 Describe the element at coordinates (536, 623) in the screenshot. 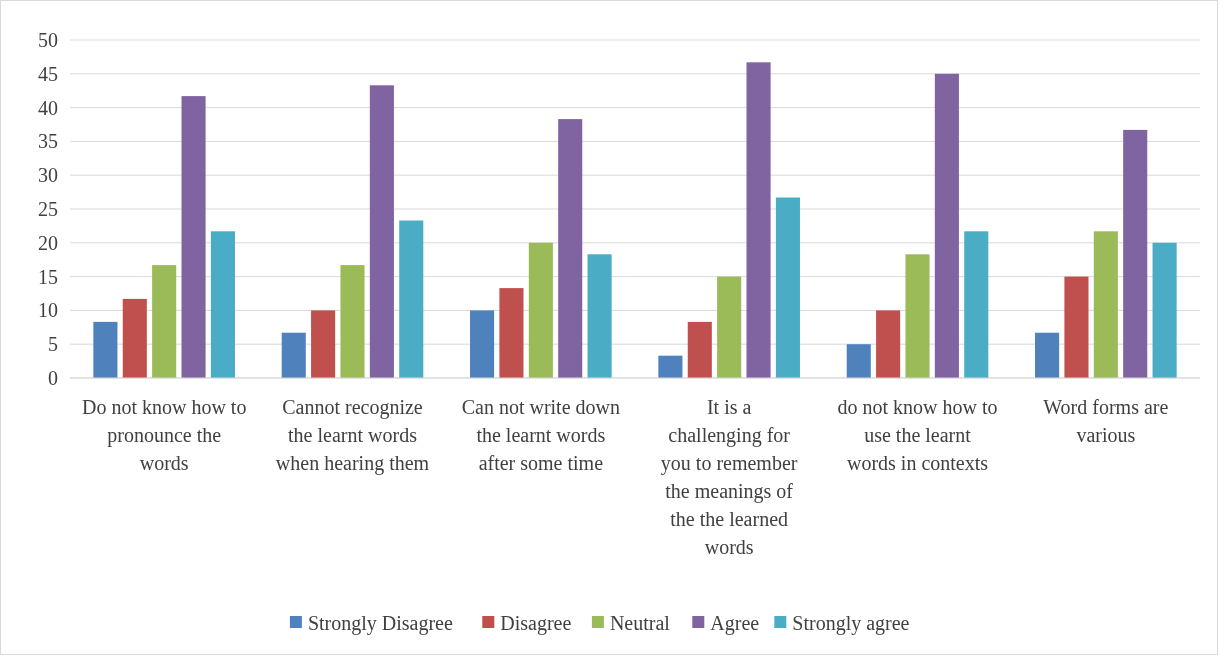

I see `legend-label: Disagree` at that location.